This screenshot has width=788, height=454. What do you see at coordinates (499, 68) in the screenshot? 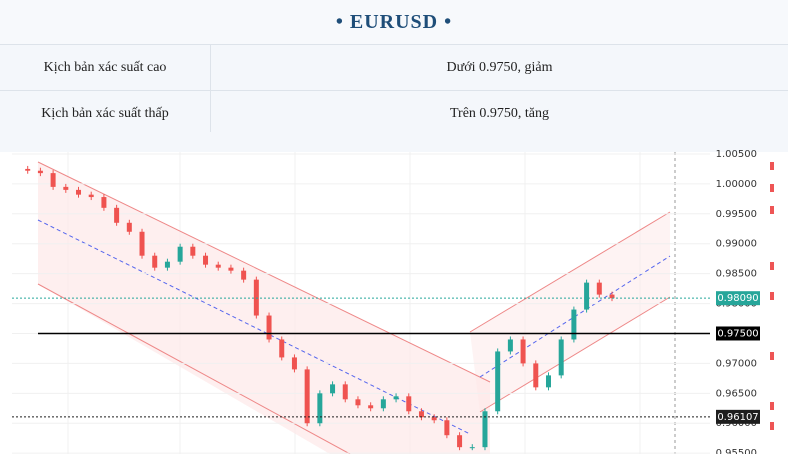
I see `cell: Dưới 0.9750, giảm` at bounding box center [499, 68].